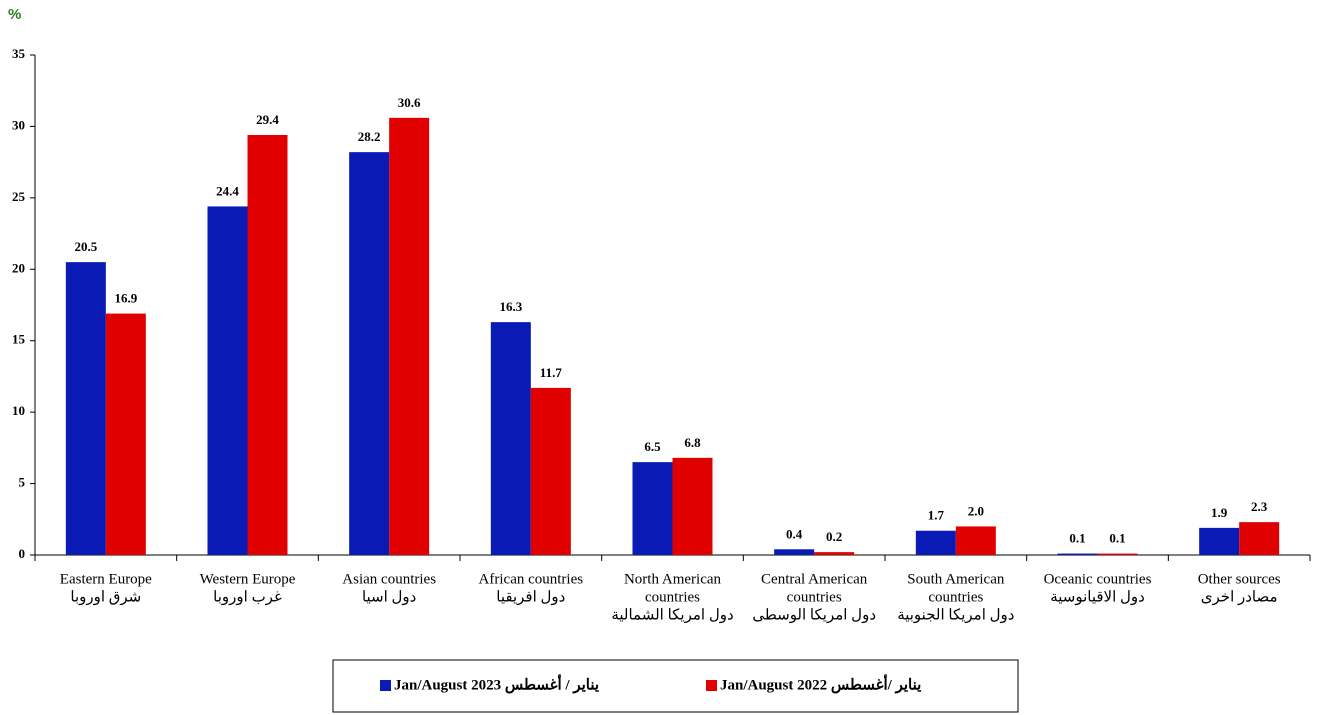 This screenshot has width=1320, height=715. Describe the element at coordinates (652, 446) in the screenshot. I see `data-label: 6.5` at that location.